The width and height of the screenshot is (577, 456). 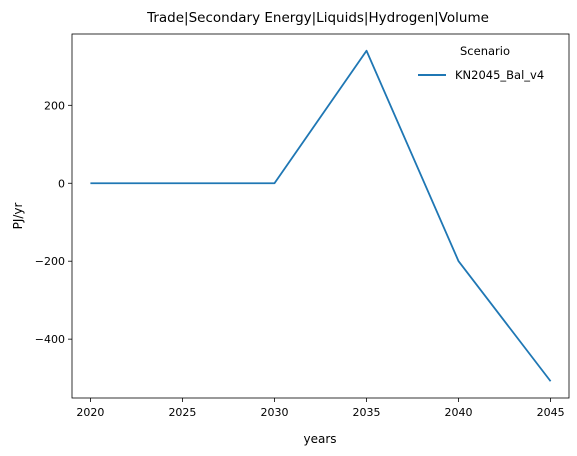 I want to click on x-tick-label: 2020, so click(x=90, y=412).